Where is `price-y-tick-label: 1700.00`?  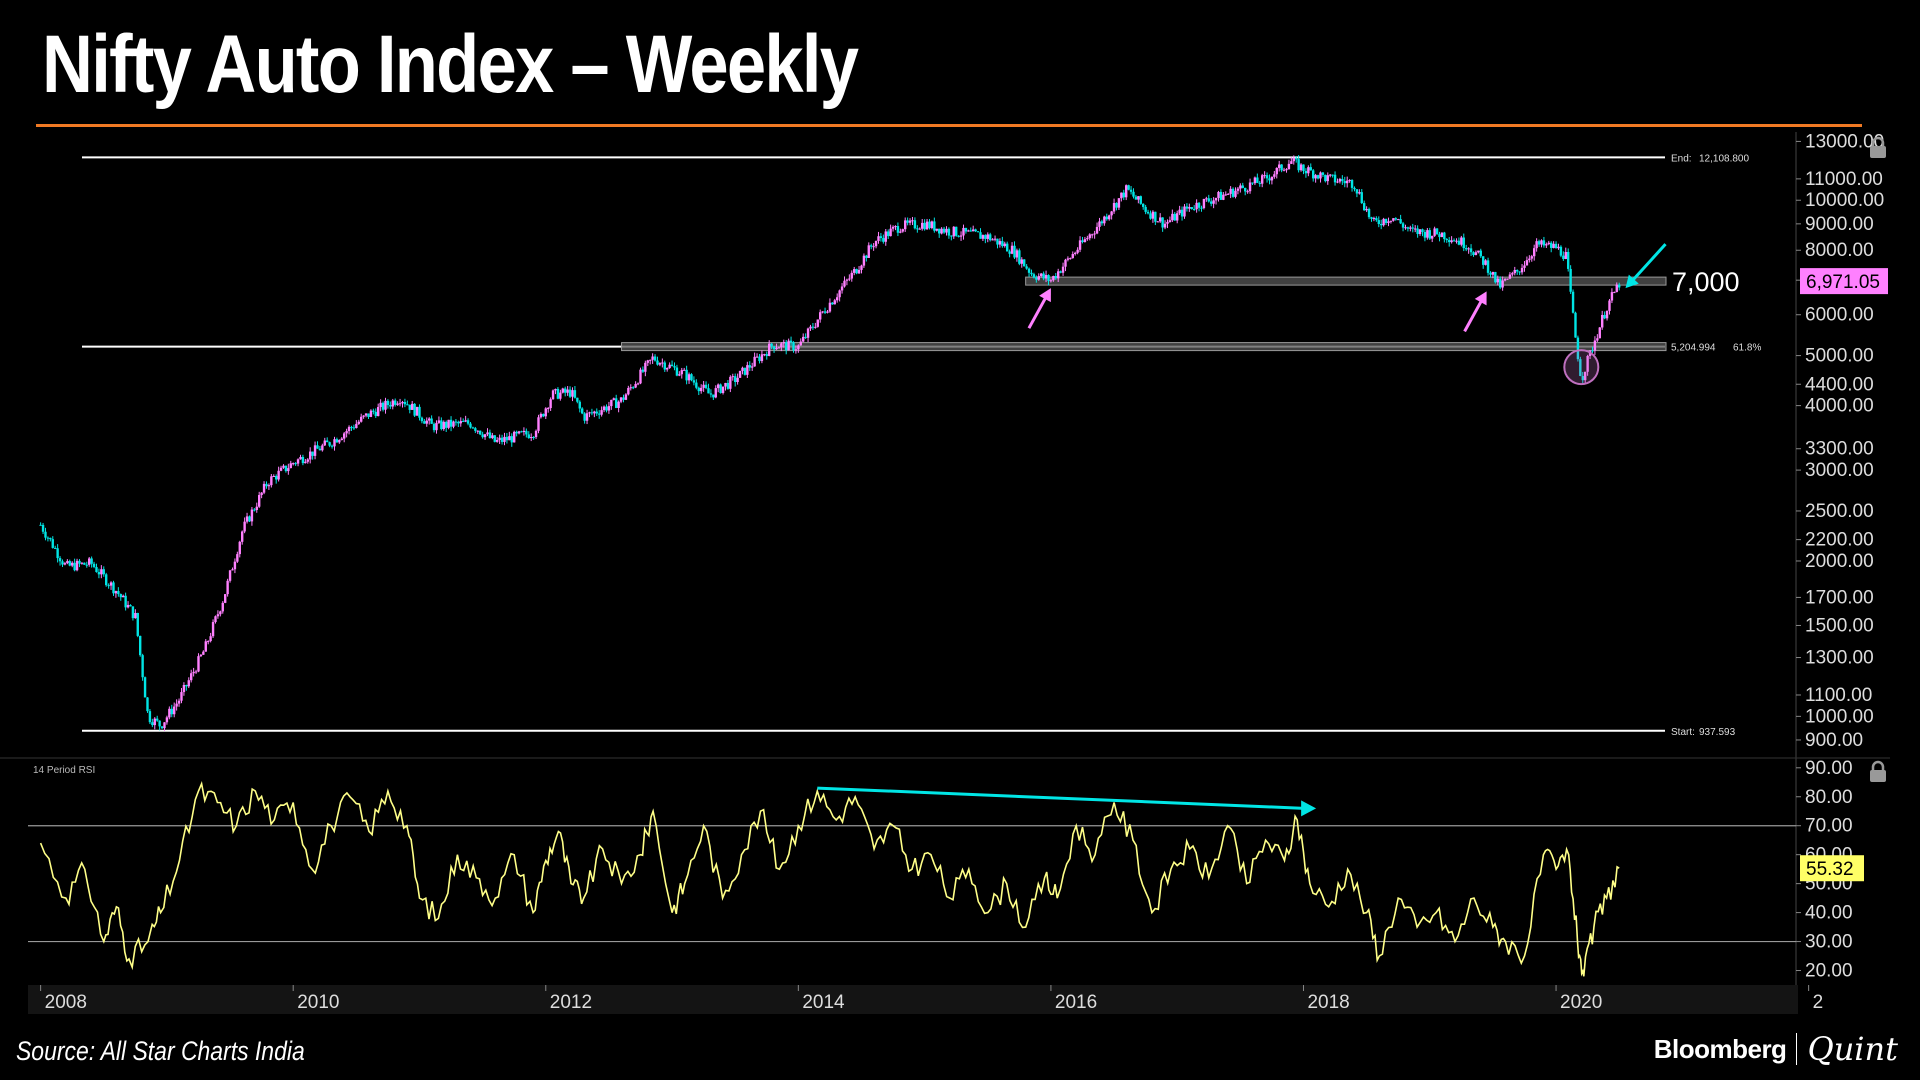
price-y-tick-label: 1700.00 is located at coordinates (1839, 597).